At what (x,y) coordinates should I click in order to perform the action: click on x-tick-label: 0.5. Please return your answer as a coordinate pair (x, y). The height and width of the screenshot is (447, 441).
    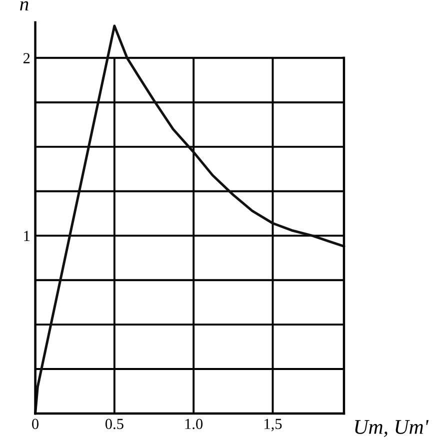
    Looking at the image, I should click on (114, 424).